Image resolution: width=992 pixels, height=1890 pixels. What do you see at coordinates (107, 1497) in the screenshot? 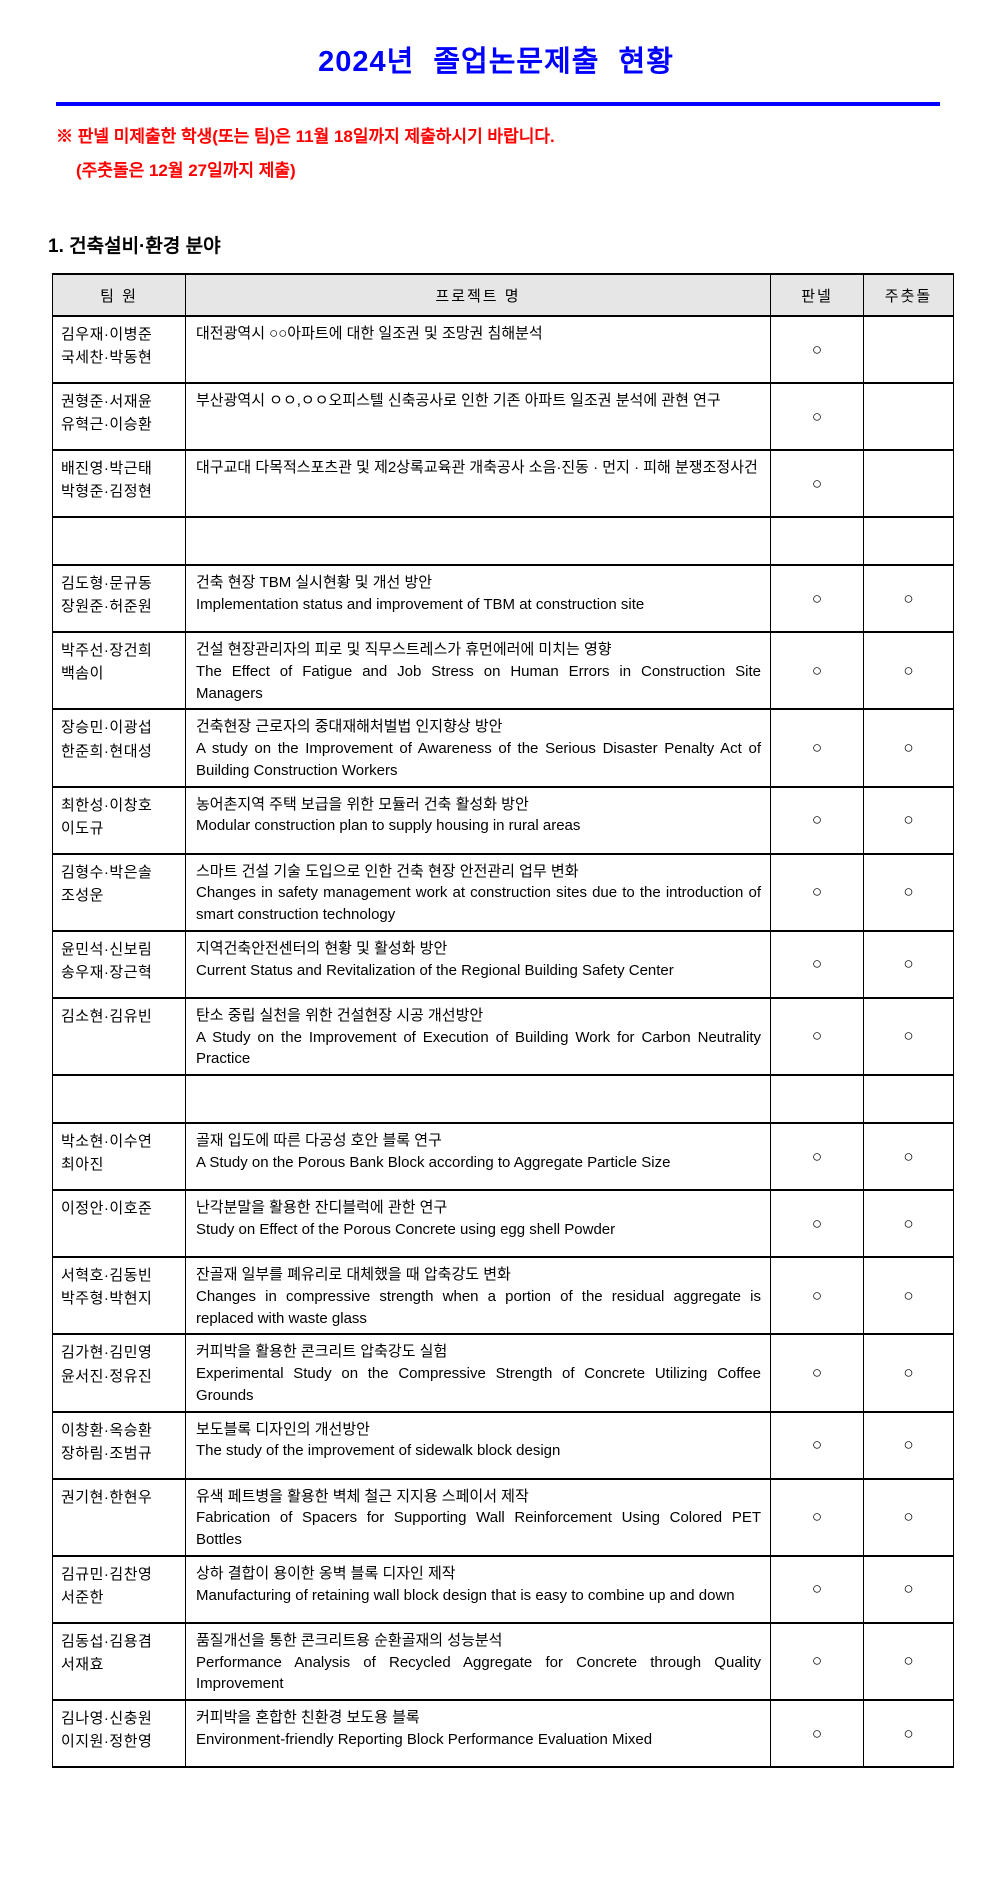
I see `team-member-line: 권기현·한현우` at bounding box center [107, 1497].